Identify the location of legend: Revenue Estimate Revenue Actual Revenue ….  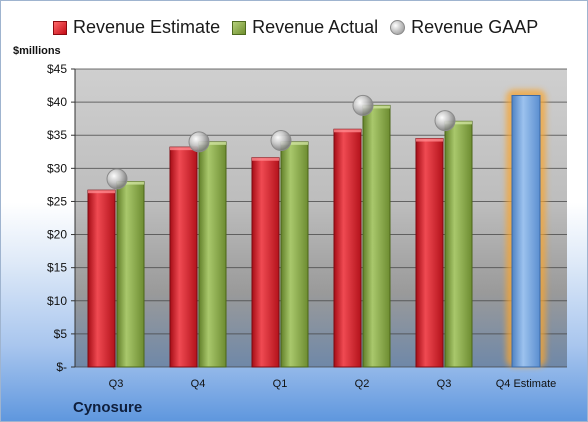
(301, 27).